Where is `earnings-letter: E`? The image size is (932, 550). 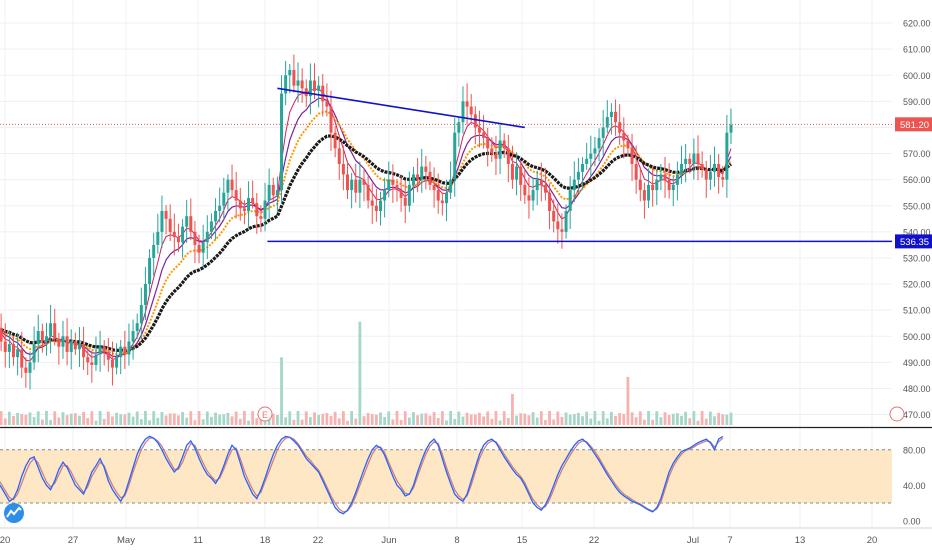 earnings-letter: E is located at coordinates (265, 415).